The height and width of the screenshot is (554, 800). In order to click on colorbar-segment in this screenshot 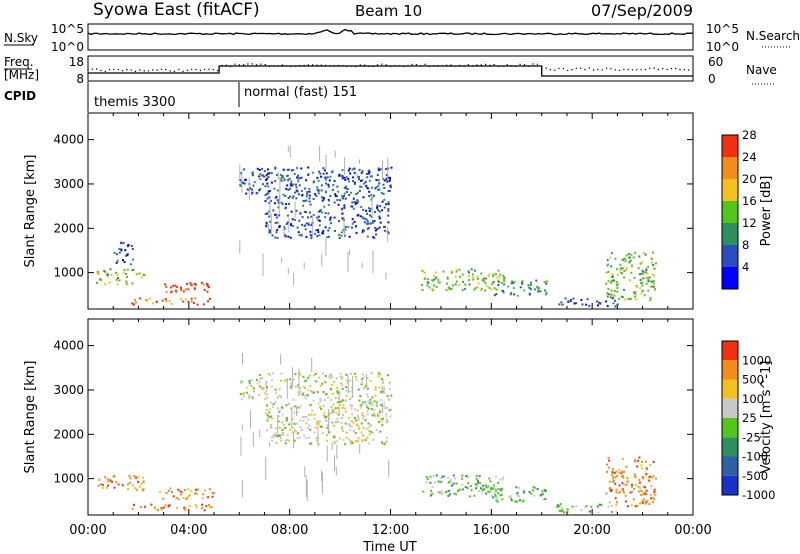, I will do `click(730, 408)`.